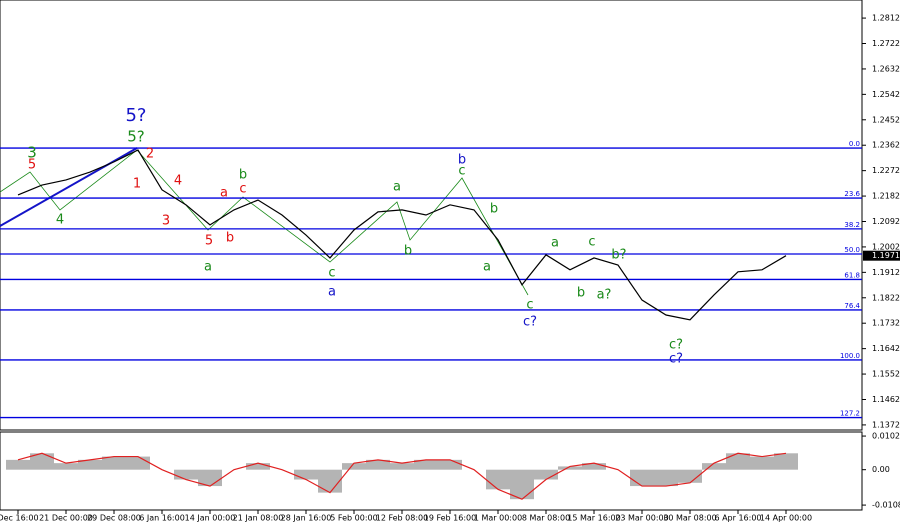 The width and height of the screenshot is (900, 525). What do you see at coordinates (886, 221) in the screenshot?
I see `y-tick-label: 1.2092` at bounding box center [886, 221].